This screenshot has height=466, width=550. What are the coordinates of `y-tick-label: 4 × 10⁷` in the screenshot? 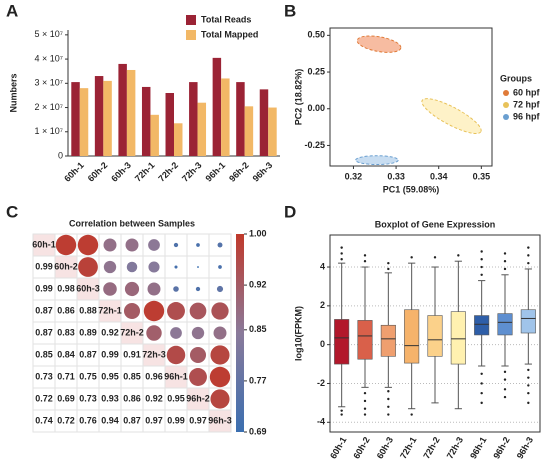 It's located at (48, 58).